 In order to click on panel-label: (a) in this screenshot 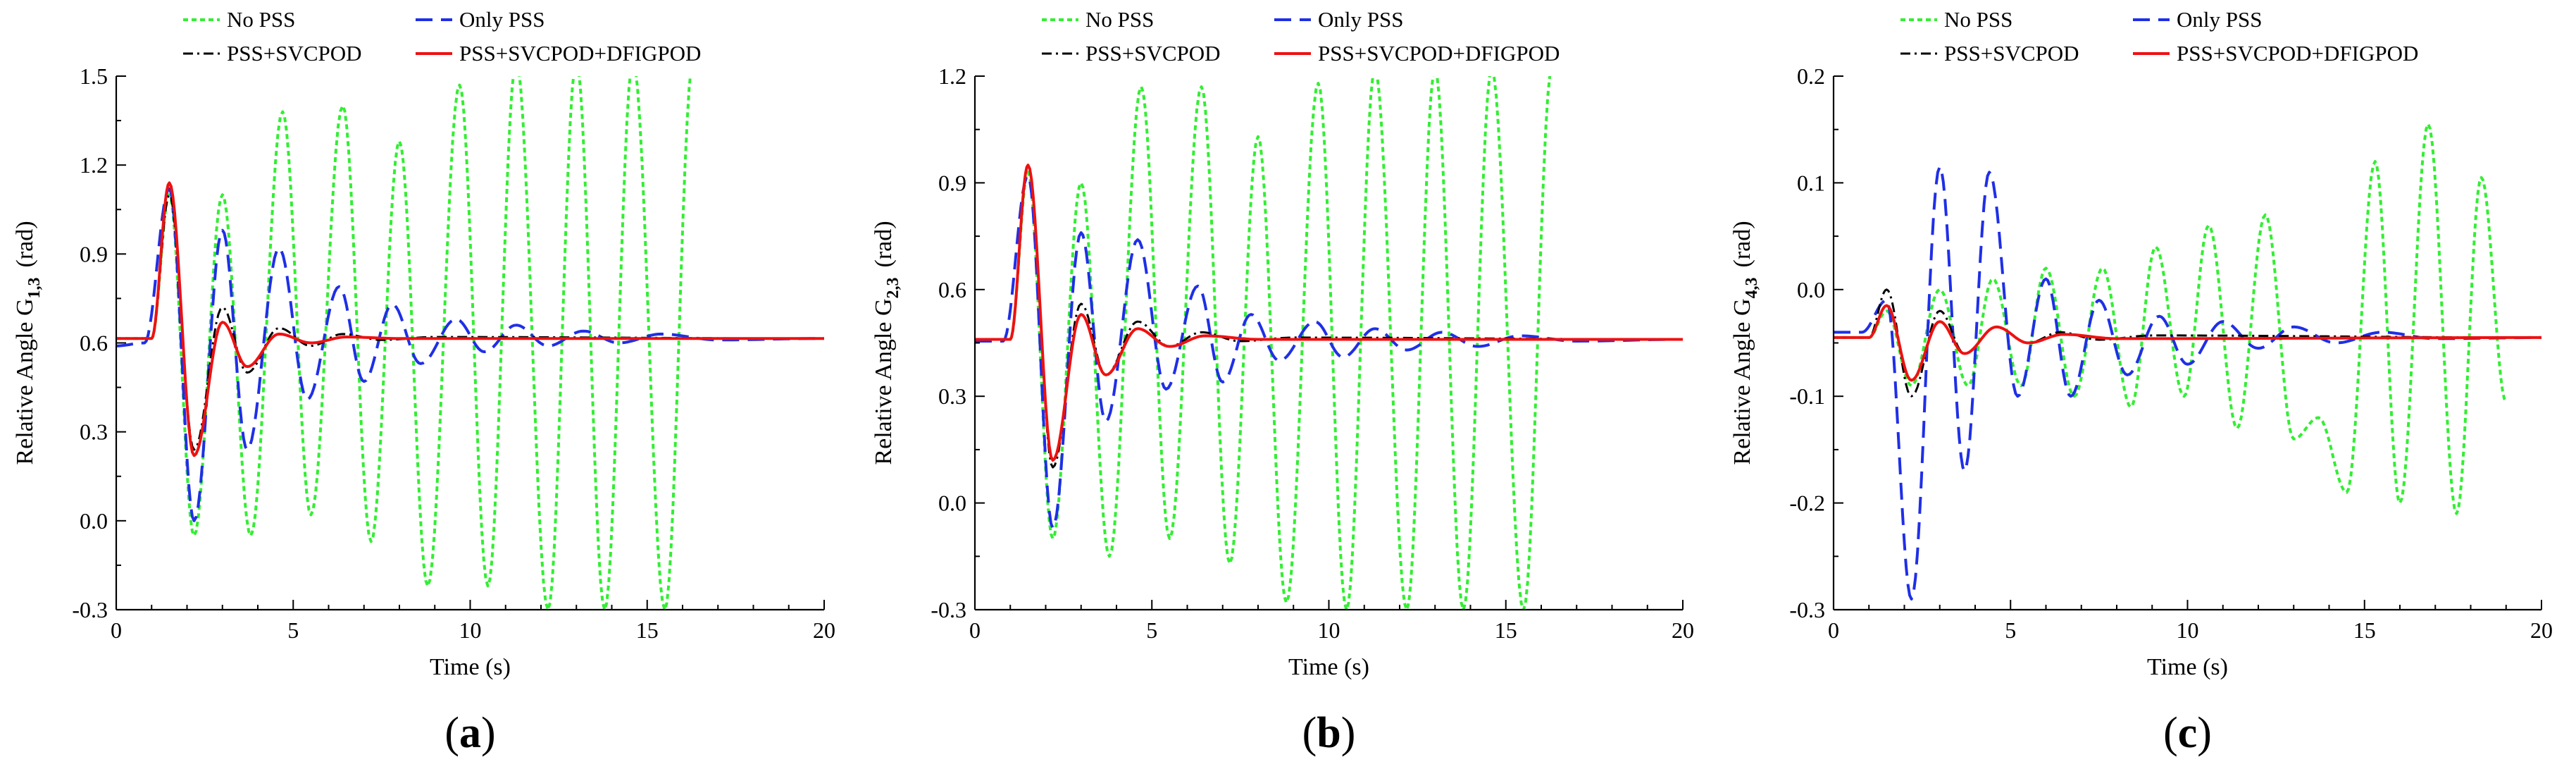, I will do `click(469, 733)`.